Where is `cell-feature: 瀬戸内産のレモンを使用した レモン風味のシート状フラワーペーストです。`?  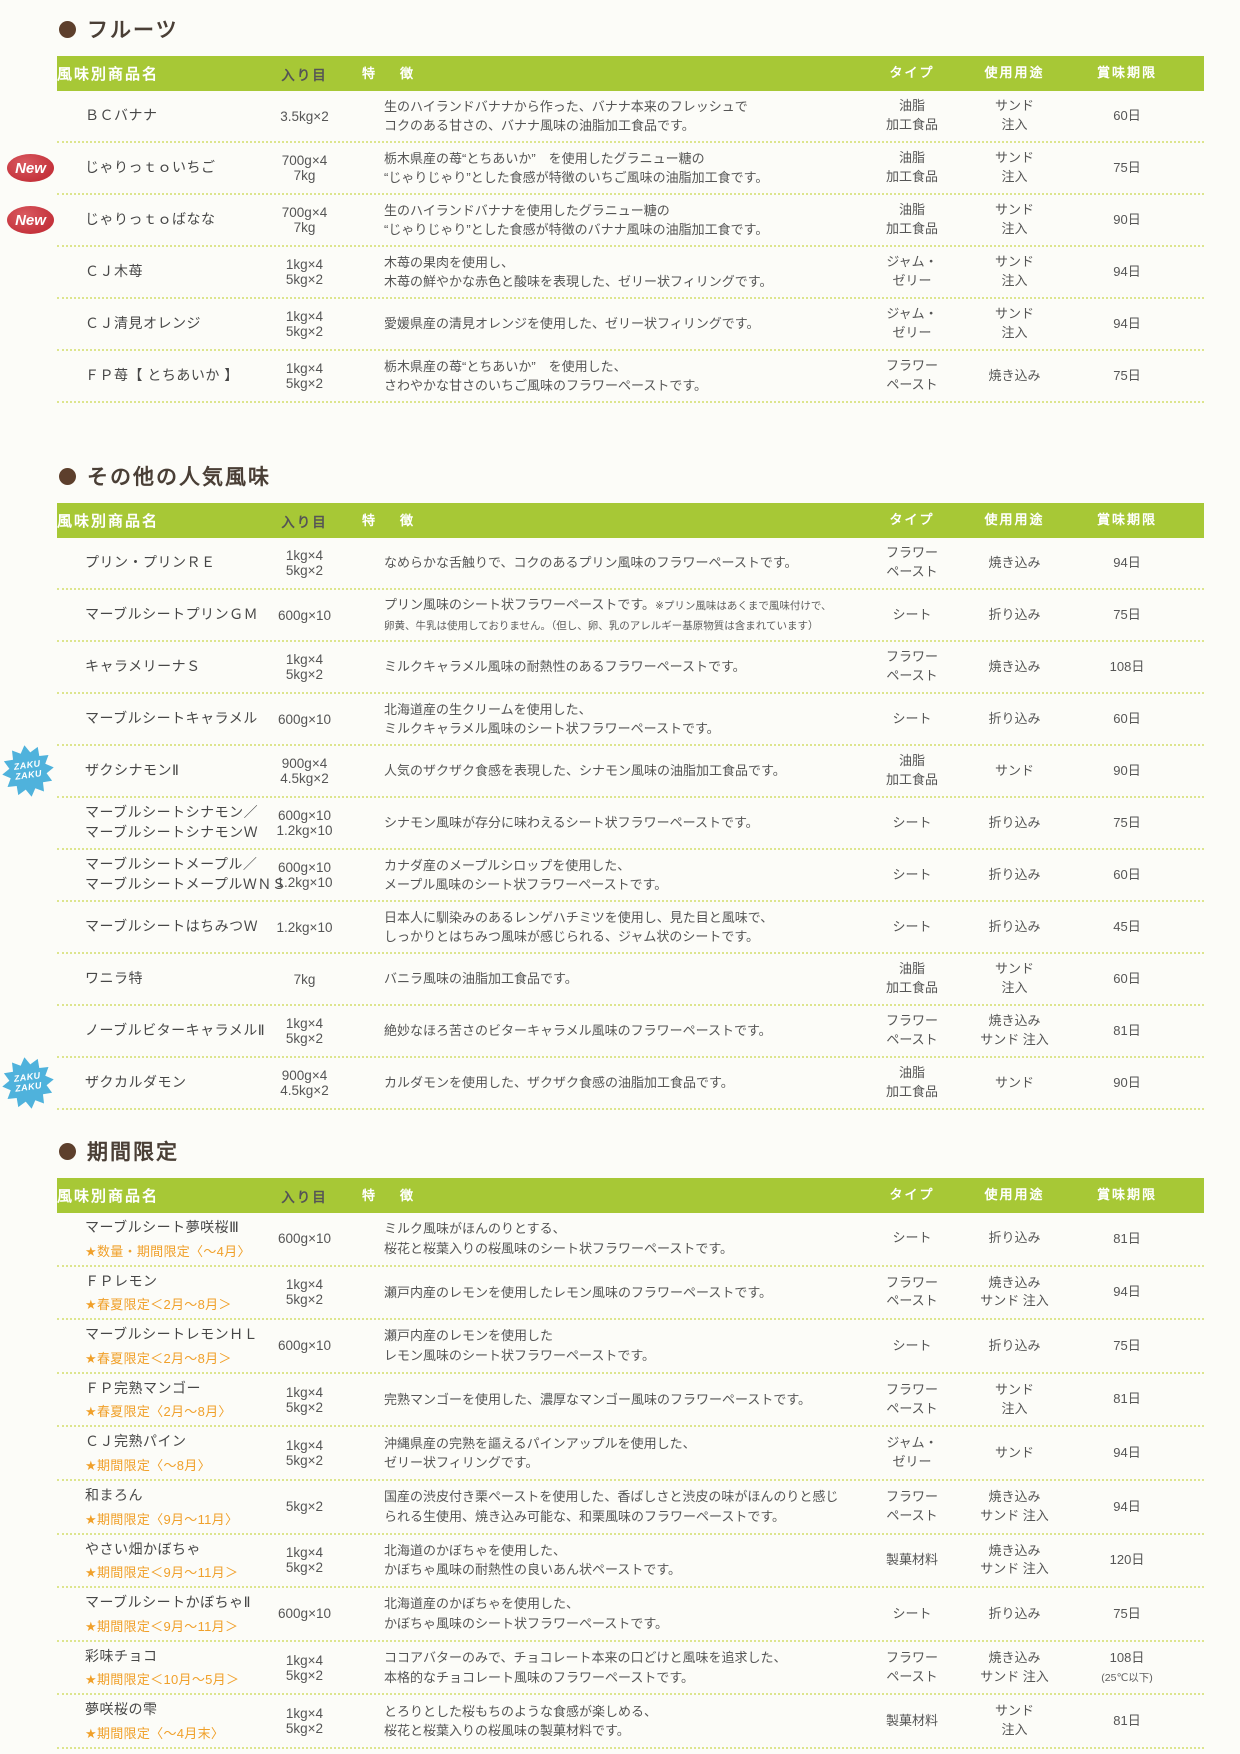
cell-feature: 瀬戸内産のレモンを使用した レモン風味のシート状フラワーペーストです。 is located at coordinates (614, 1345).